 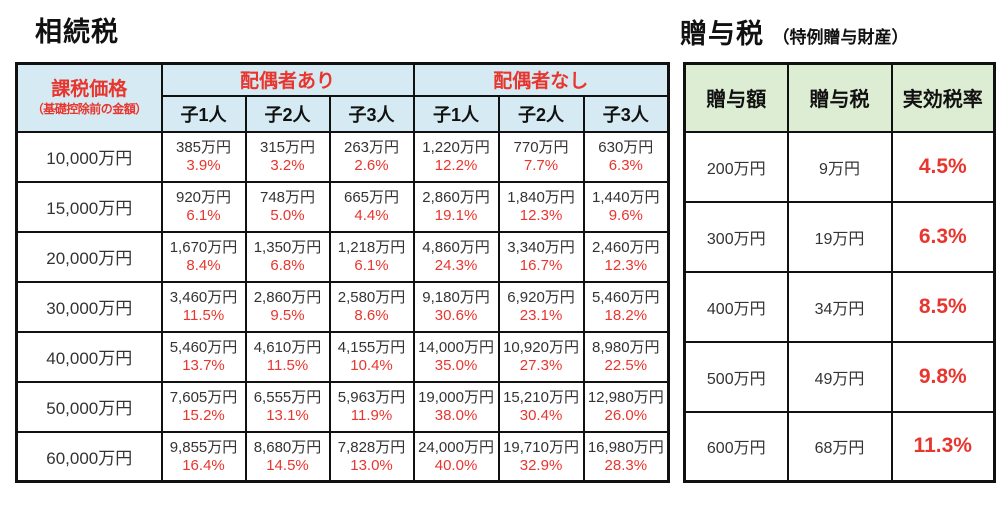 I want to click on table-row: 400万円 34万円 8.5%, so click(x=839, y=306).